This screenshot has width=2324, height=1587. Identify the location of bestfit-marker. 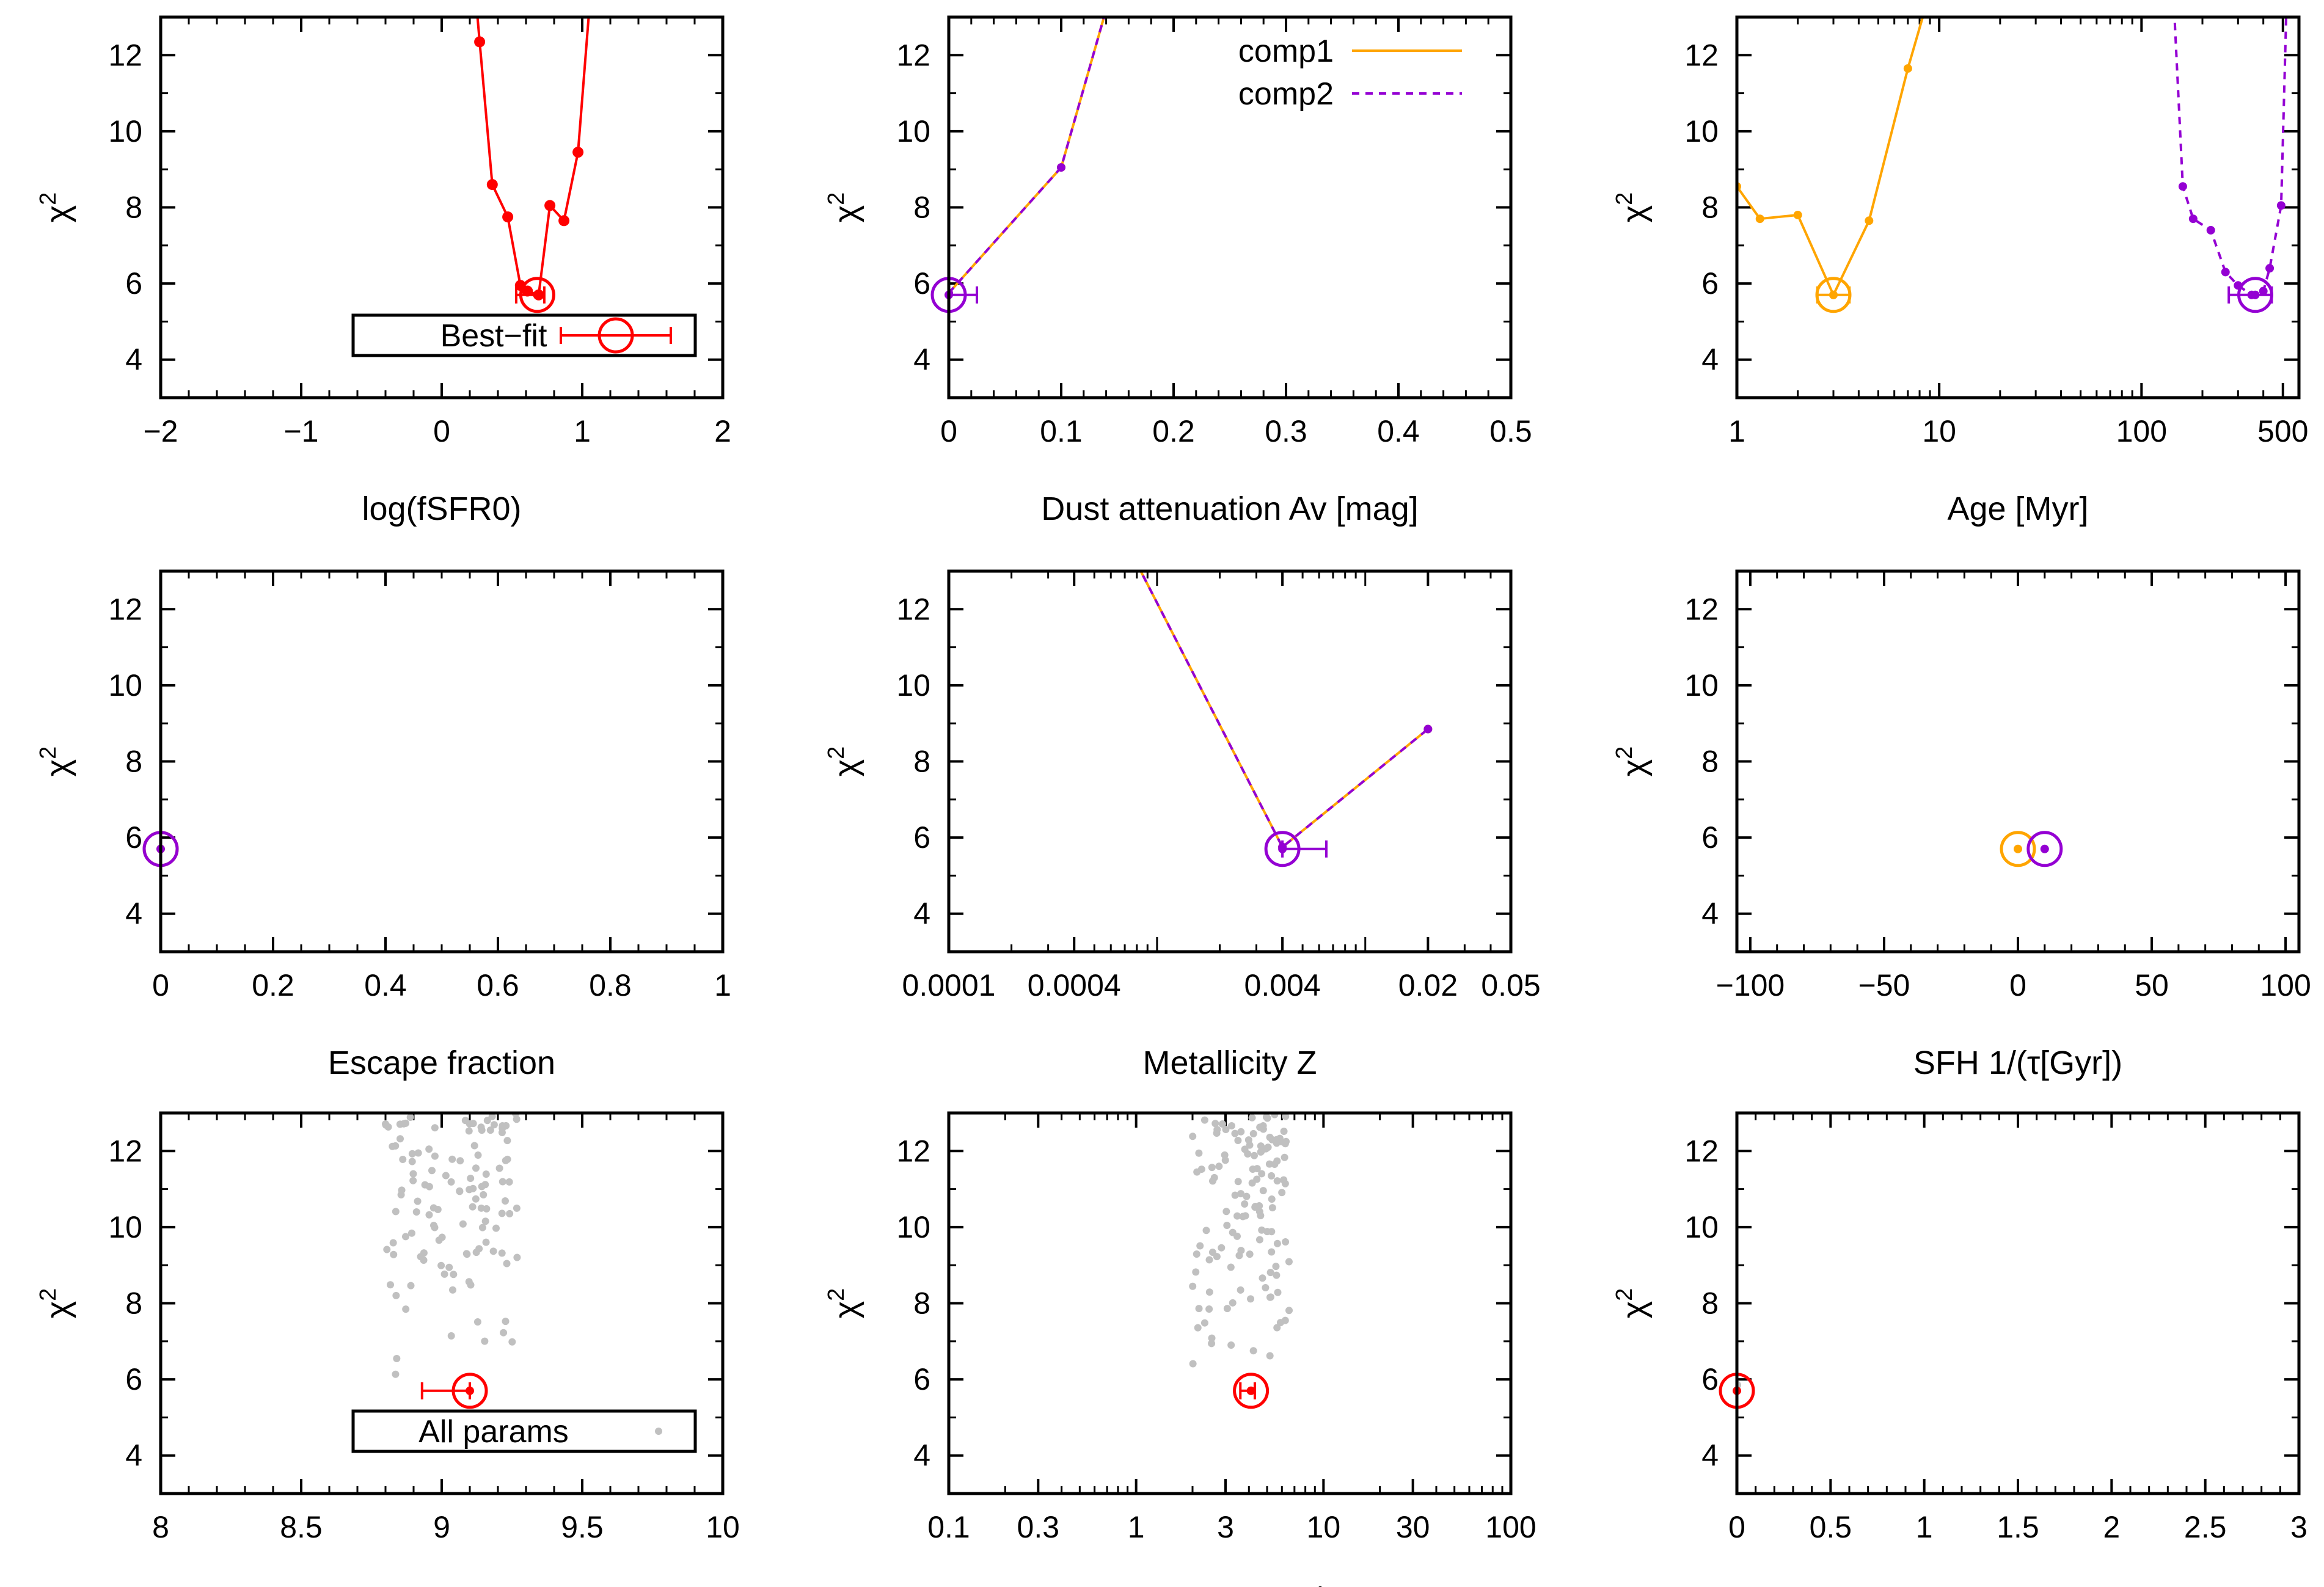
(537, 295).